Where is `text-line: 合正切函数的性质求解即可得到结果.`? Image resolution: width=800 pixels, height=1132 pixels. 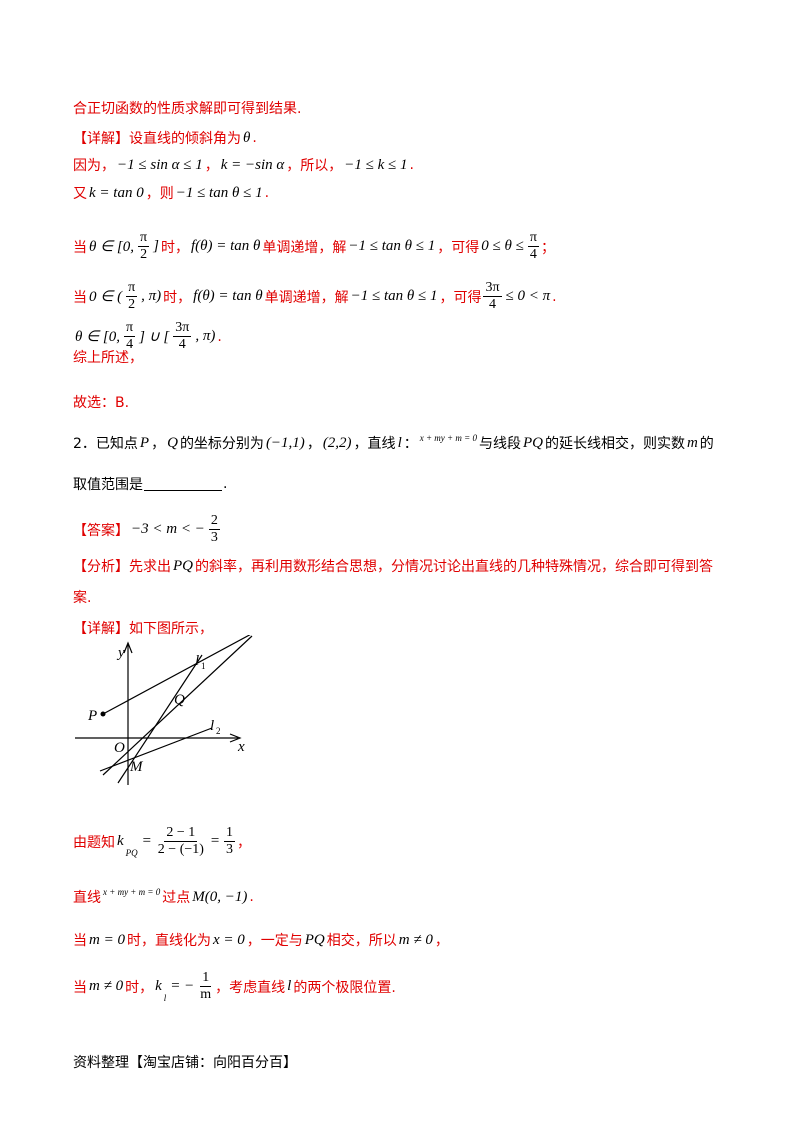
text-line: 合正切函数的性质求解即可得到结果. is located at coordinates (187, 108).